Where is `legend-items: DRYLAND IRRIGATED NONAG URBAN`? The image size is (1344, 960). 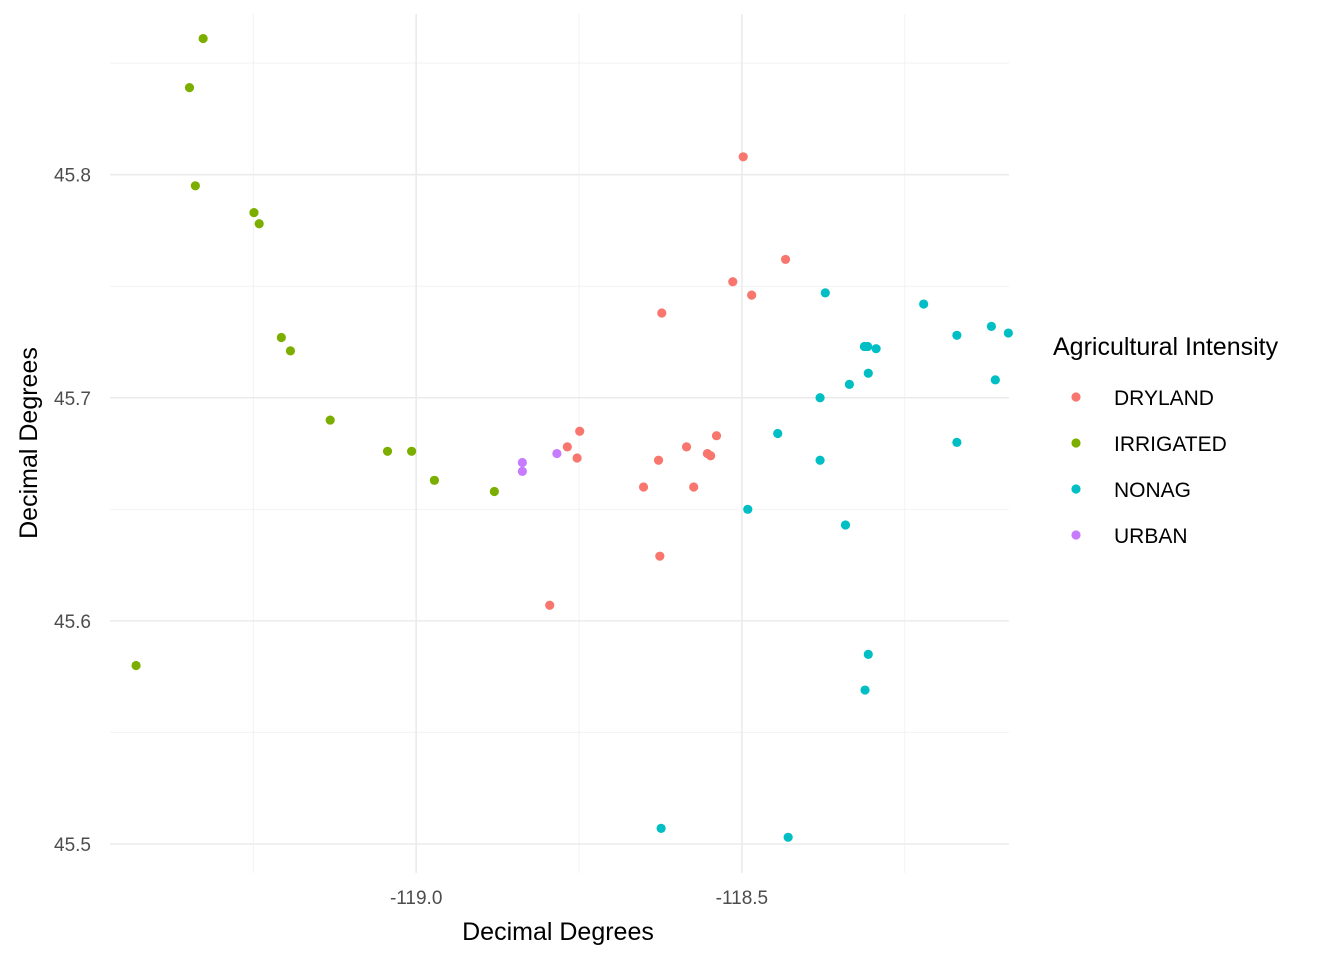 legend-items: DRYLAND IRRIGATED NONAG URBAN is located at coordinates (1149, 467).